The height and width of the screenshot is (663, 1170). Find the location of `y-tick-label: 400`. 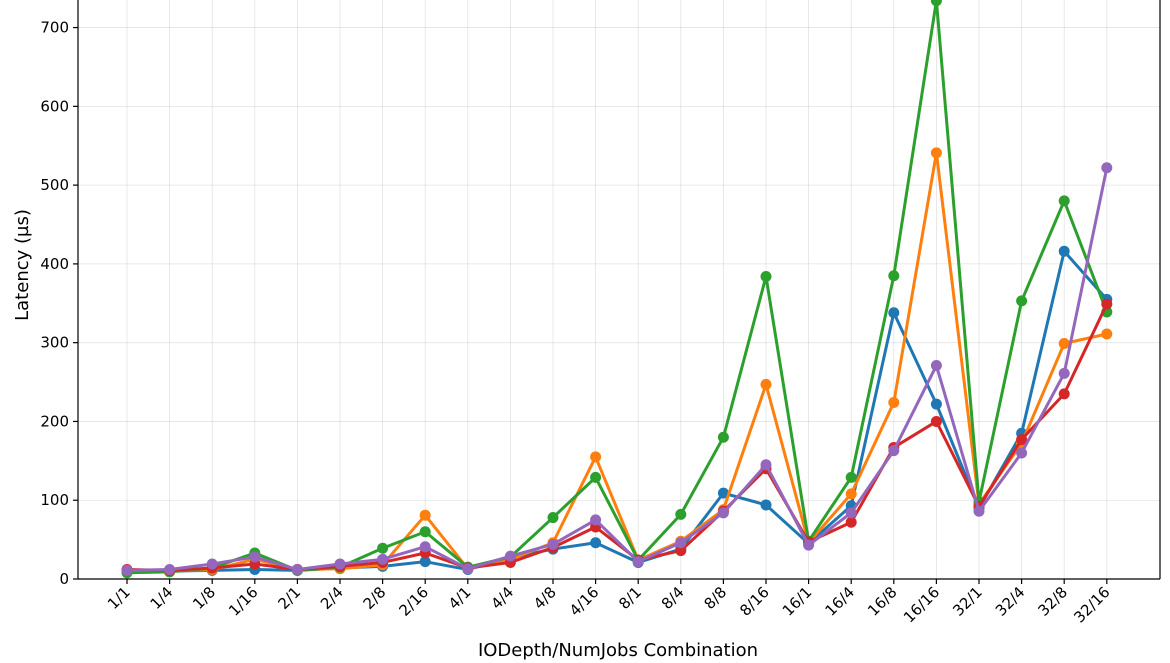

y-tick-label: 400 is located at coordinates (54, 264).